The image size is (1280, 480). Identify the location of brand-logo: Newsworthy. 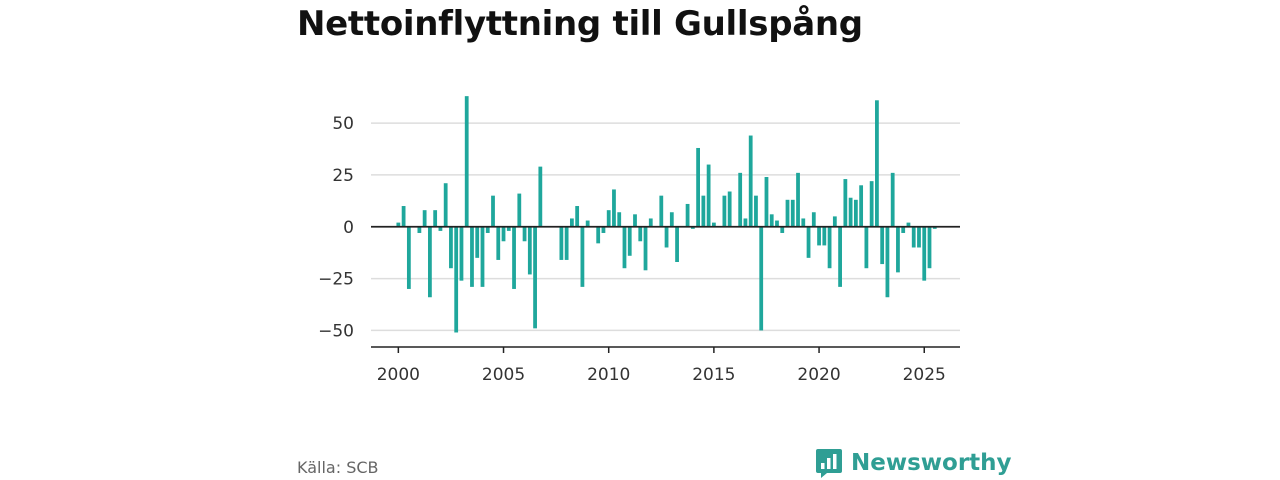
(913, 463).